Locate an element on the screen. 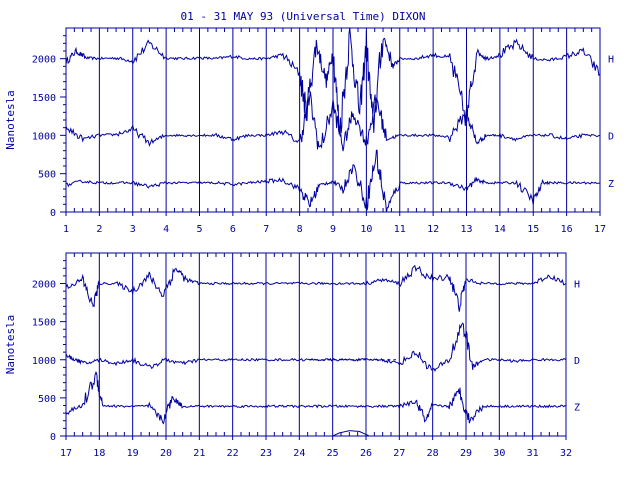 The width and height of the screenshot is (640, 480). x-ticks-top: 1 2 3 4 5 6 7 8 9 10 11 12 13 14 15 16 17 is located at coordinates (334, 223).